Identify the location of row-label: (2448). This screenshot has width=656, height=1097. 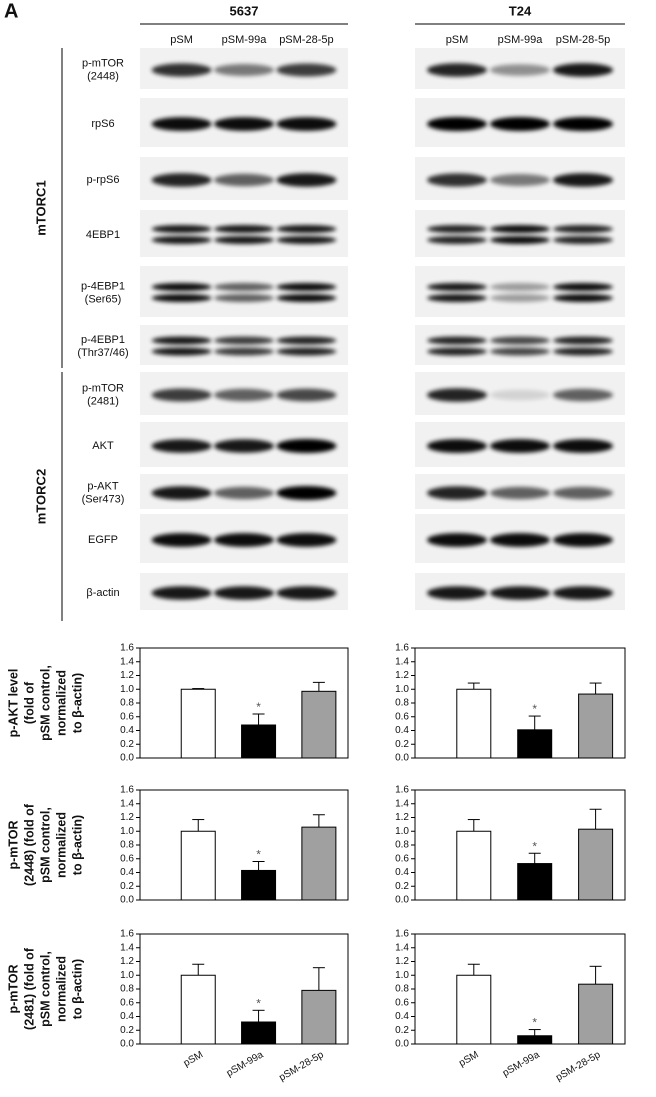
(103, 76).